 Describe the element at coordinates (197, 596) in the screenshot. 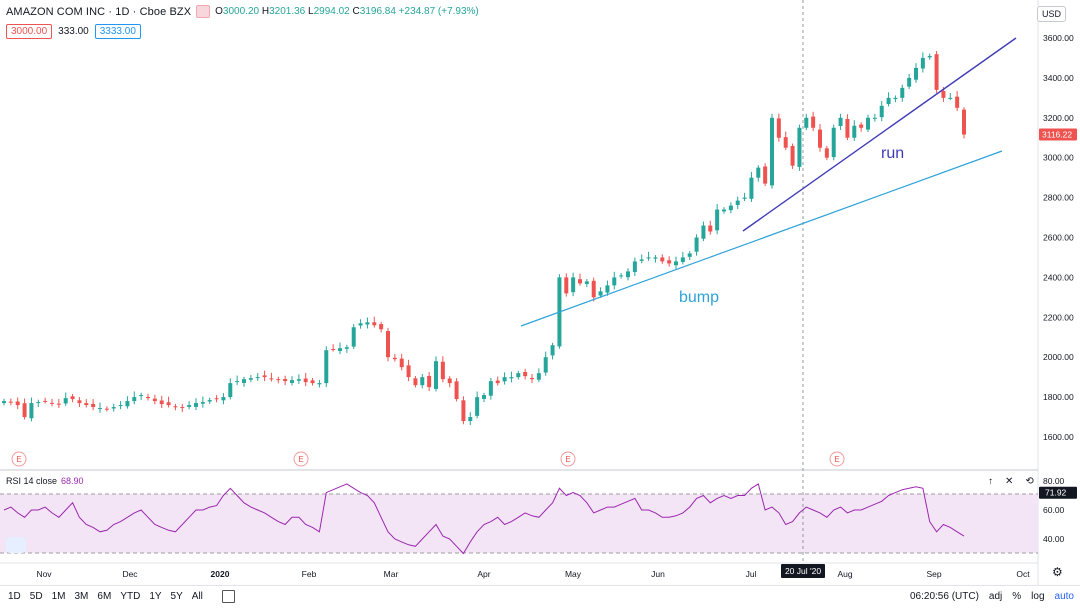

I see `range-all: All` at that location.